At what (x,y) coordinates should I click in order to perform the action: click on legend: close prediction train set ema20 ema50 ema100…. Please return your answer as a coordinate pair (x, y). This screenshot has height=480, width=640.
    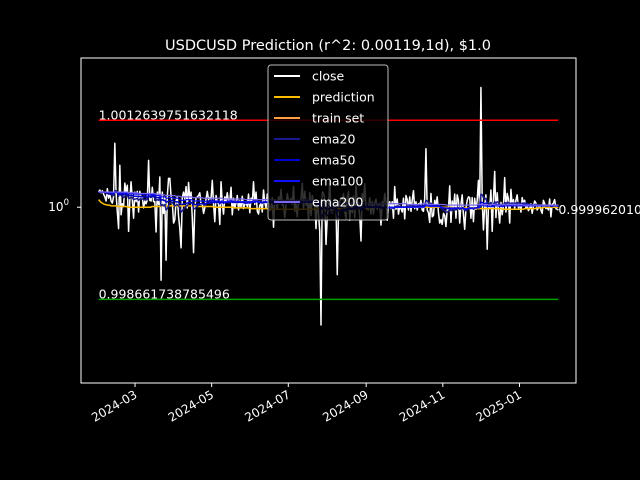
    Looking at the image, I should click on (328, 142).